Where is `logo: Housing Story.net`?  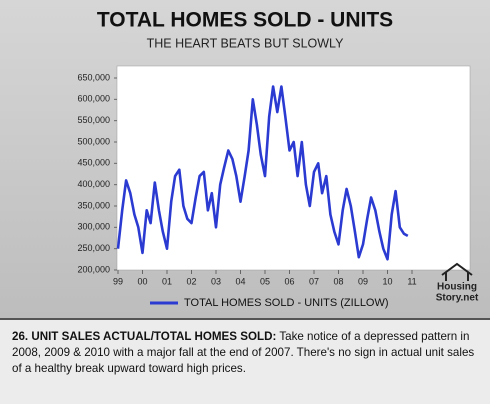 logo: Housing Story.net is located at coordinates (457, 283).